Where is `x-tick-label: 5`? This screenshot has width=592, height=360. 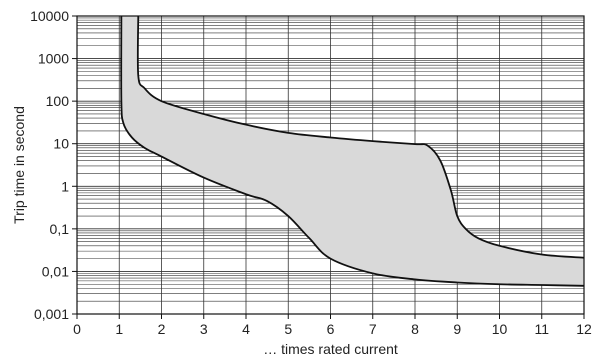 x-tick-label: 5 is located at coordinates (288, 329).